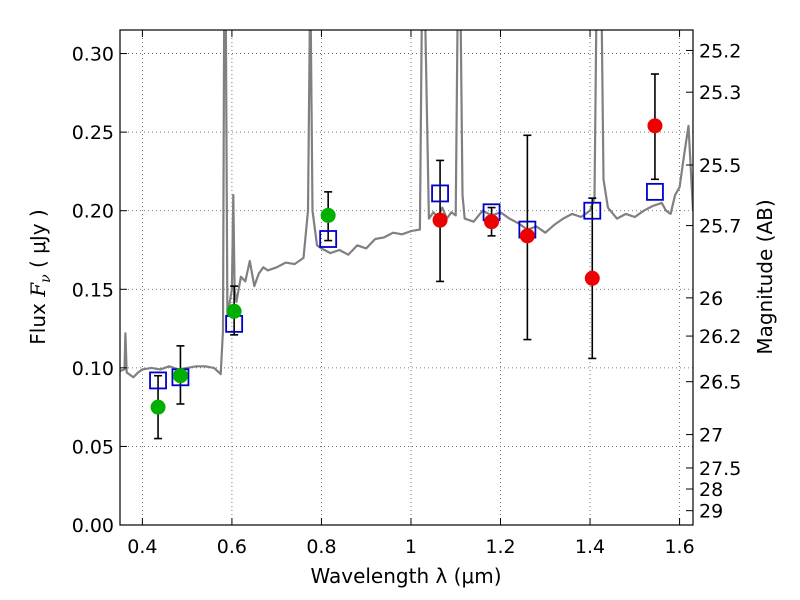  I want to click on mag-tick-label: 29, so click(711, 512).